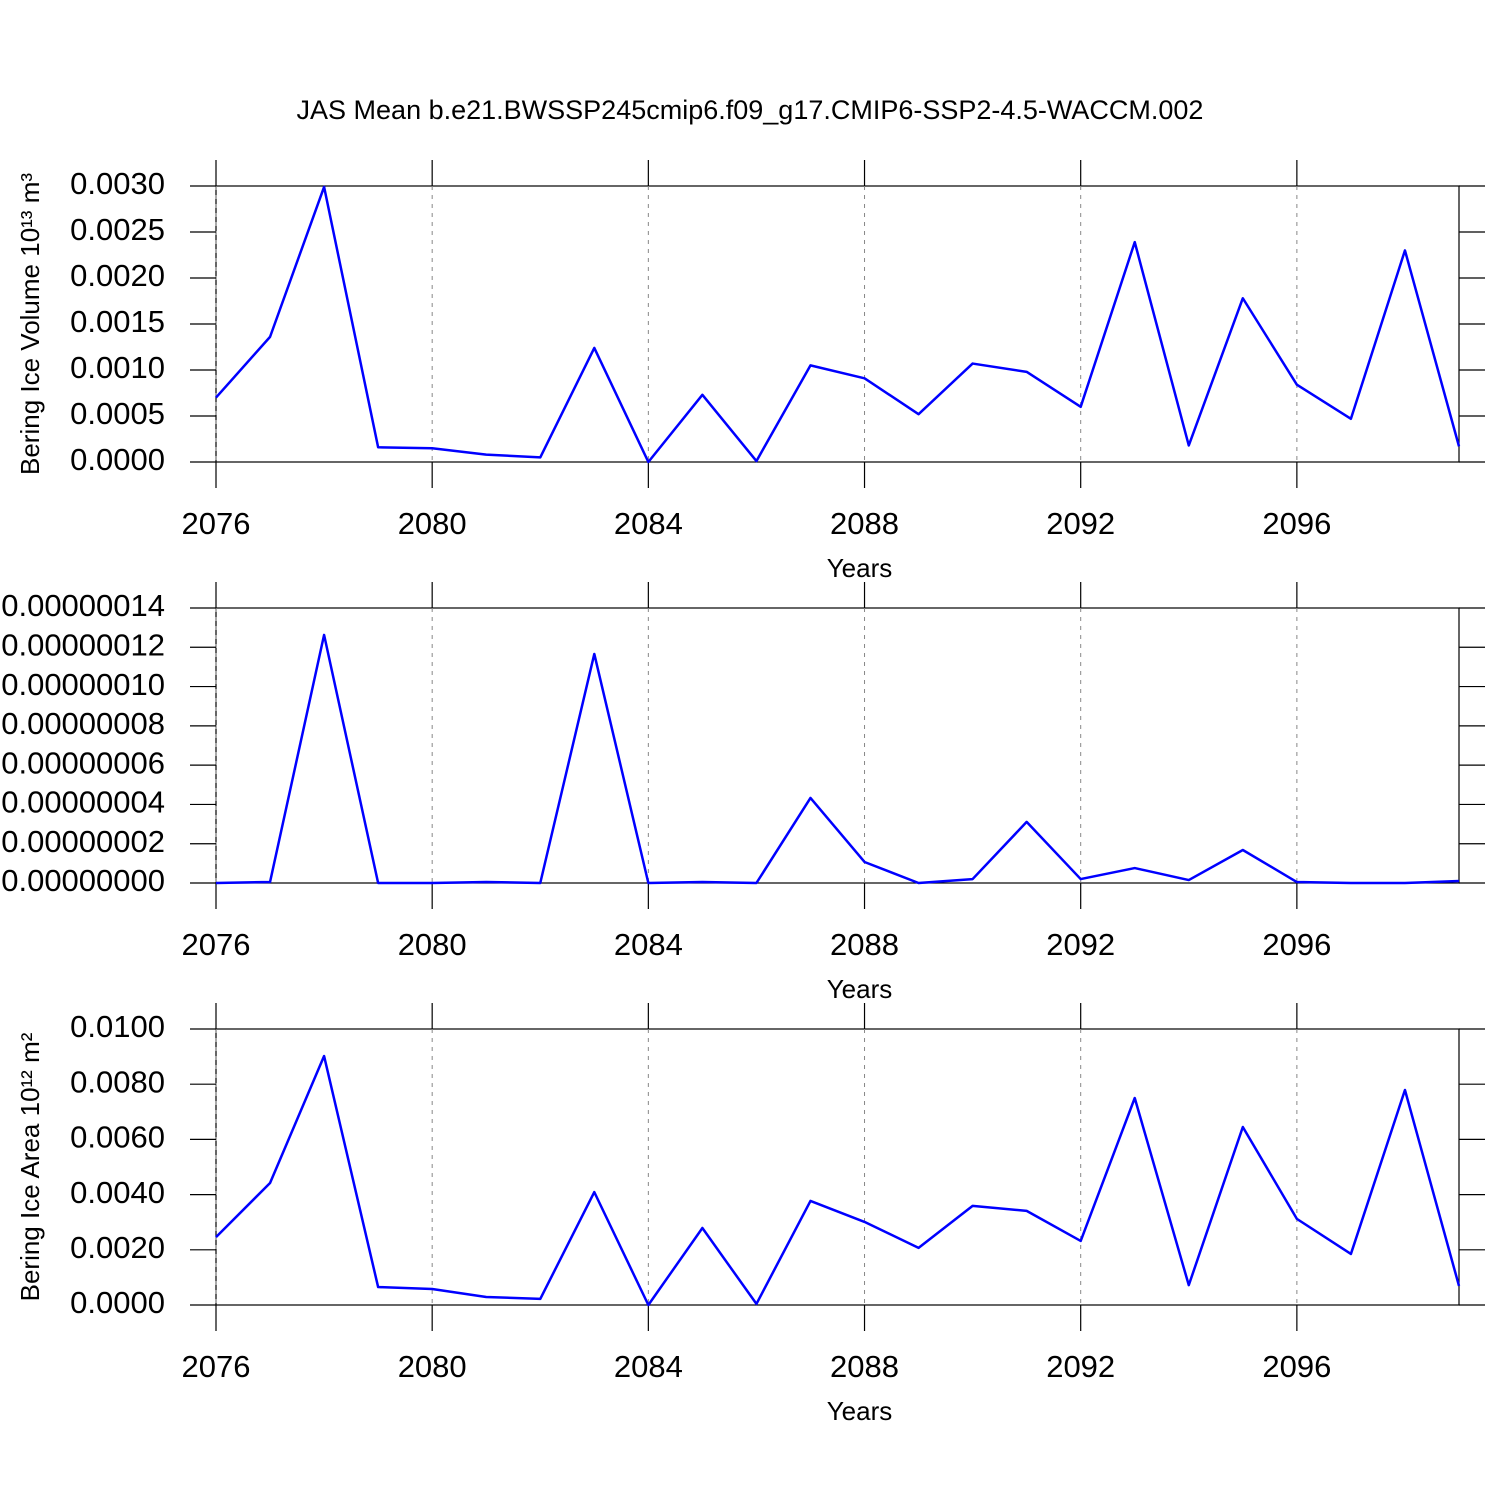 The height and width of the screenshot is (1500, 1500). What do you see at coordinates (117, 321) in the screenshot?
I see `y-tick-label: 0.0015` at bounding box center [117, 321].